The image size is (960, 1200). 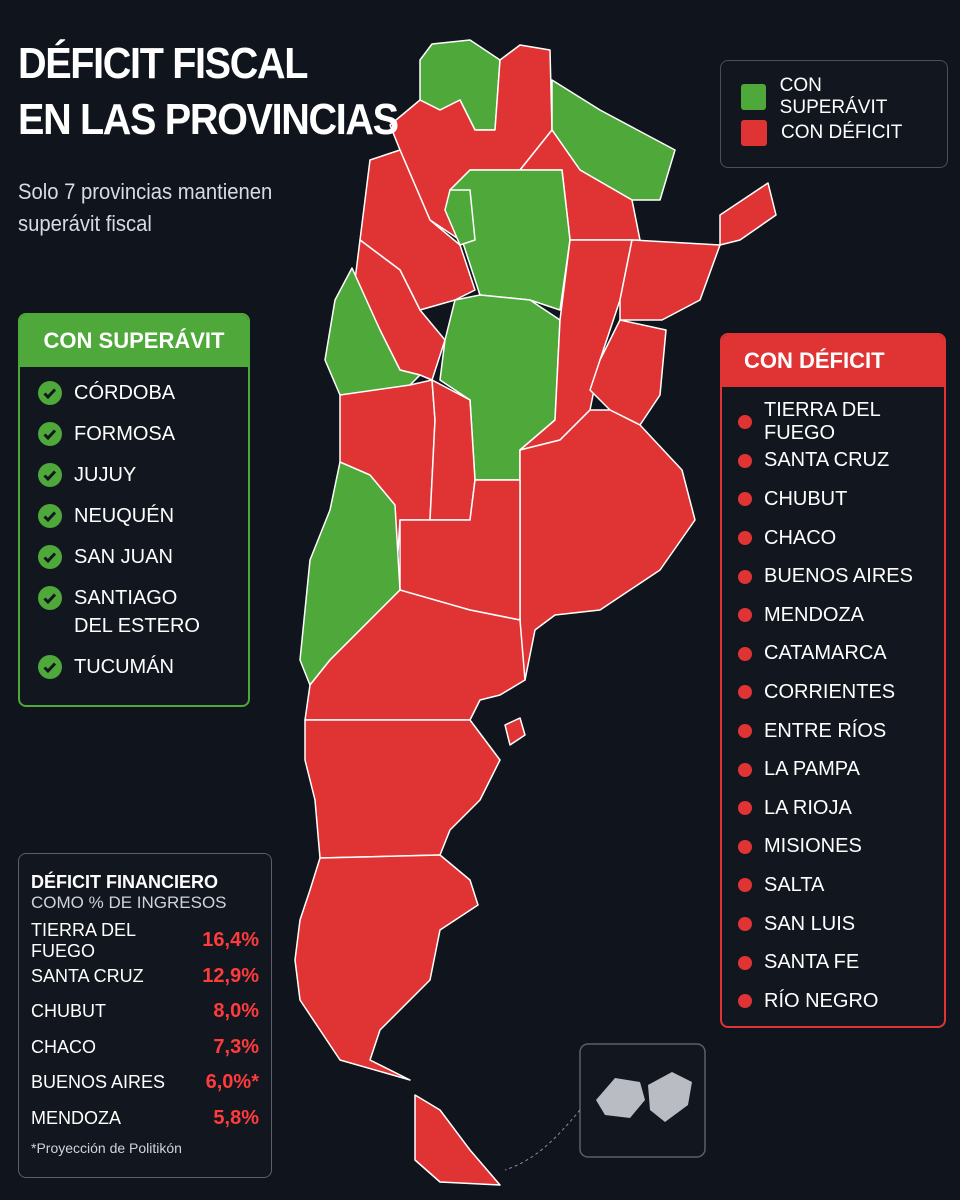 What do you see at coordinates (106, 1148) in the screenshot?
I see `footnote: *Proyección de Politikón` at bounding box center [106, 1148].